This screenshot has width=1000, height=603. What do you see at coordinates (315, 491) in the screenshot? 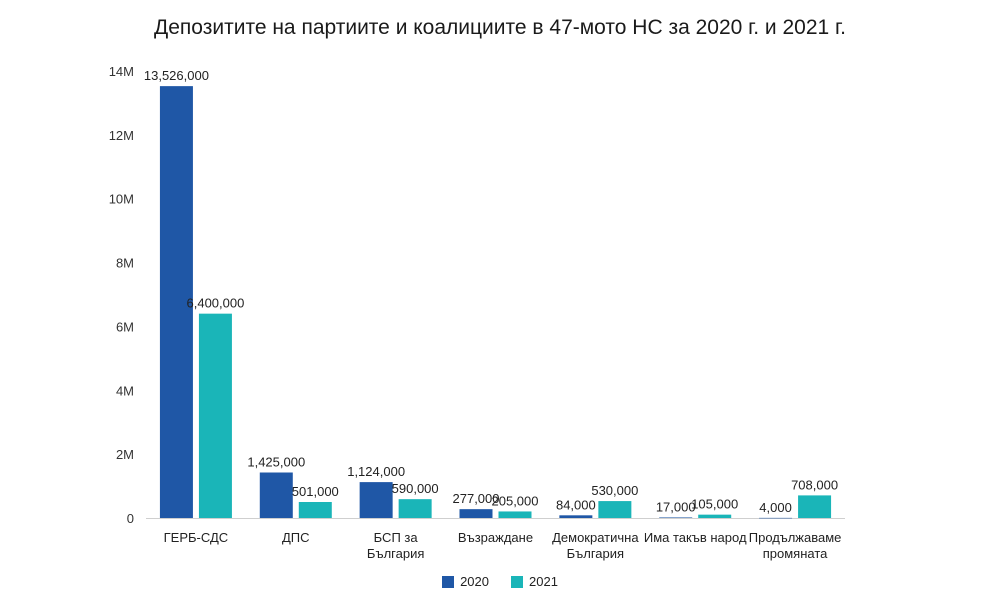
I see `data-label-2021: 501,000` at bounding box center [315, 491].